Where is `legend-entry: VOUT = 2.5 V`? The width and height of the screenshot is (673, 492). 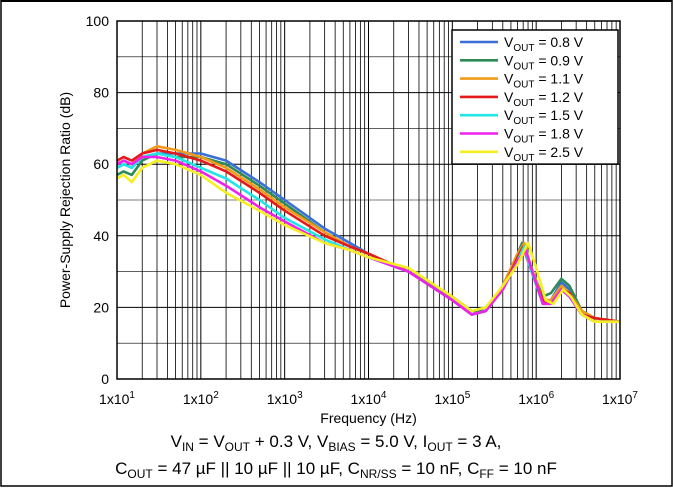
legend-entry: VOUT = 2.5 V is located at coordinates (544, 154).